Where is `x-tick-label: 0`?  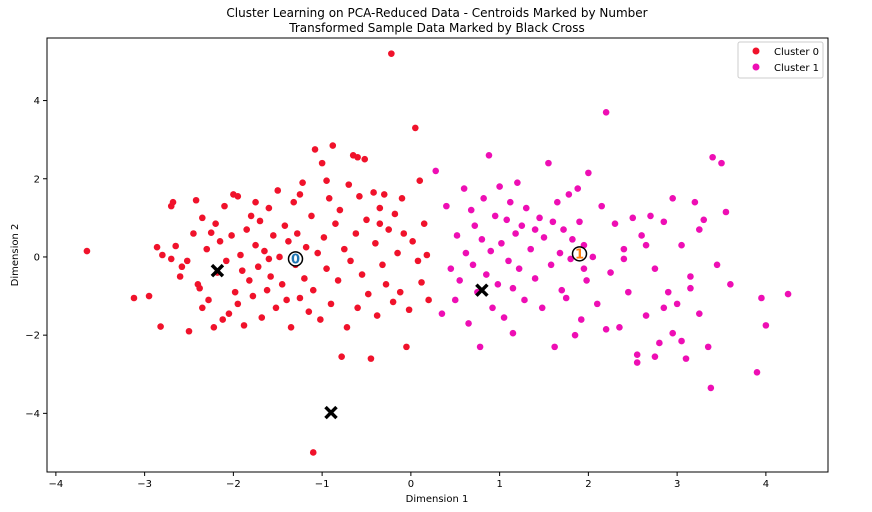 x-tick-label: 0 is located at coordinates (411, 484).